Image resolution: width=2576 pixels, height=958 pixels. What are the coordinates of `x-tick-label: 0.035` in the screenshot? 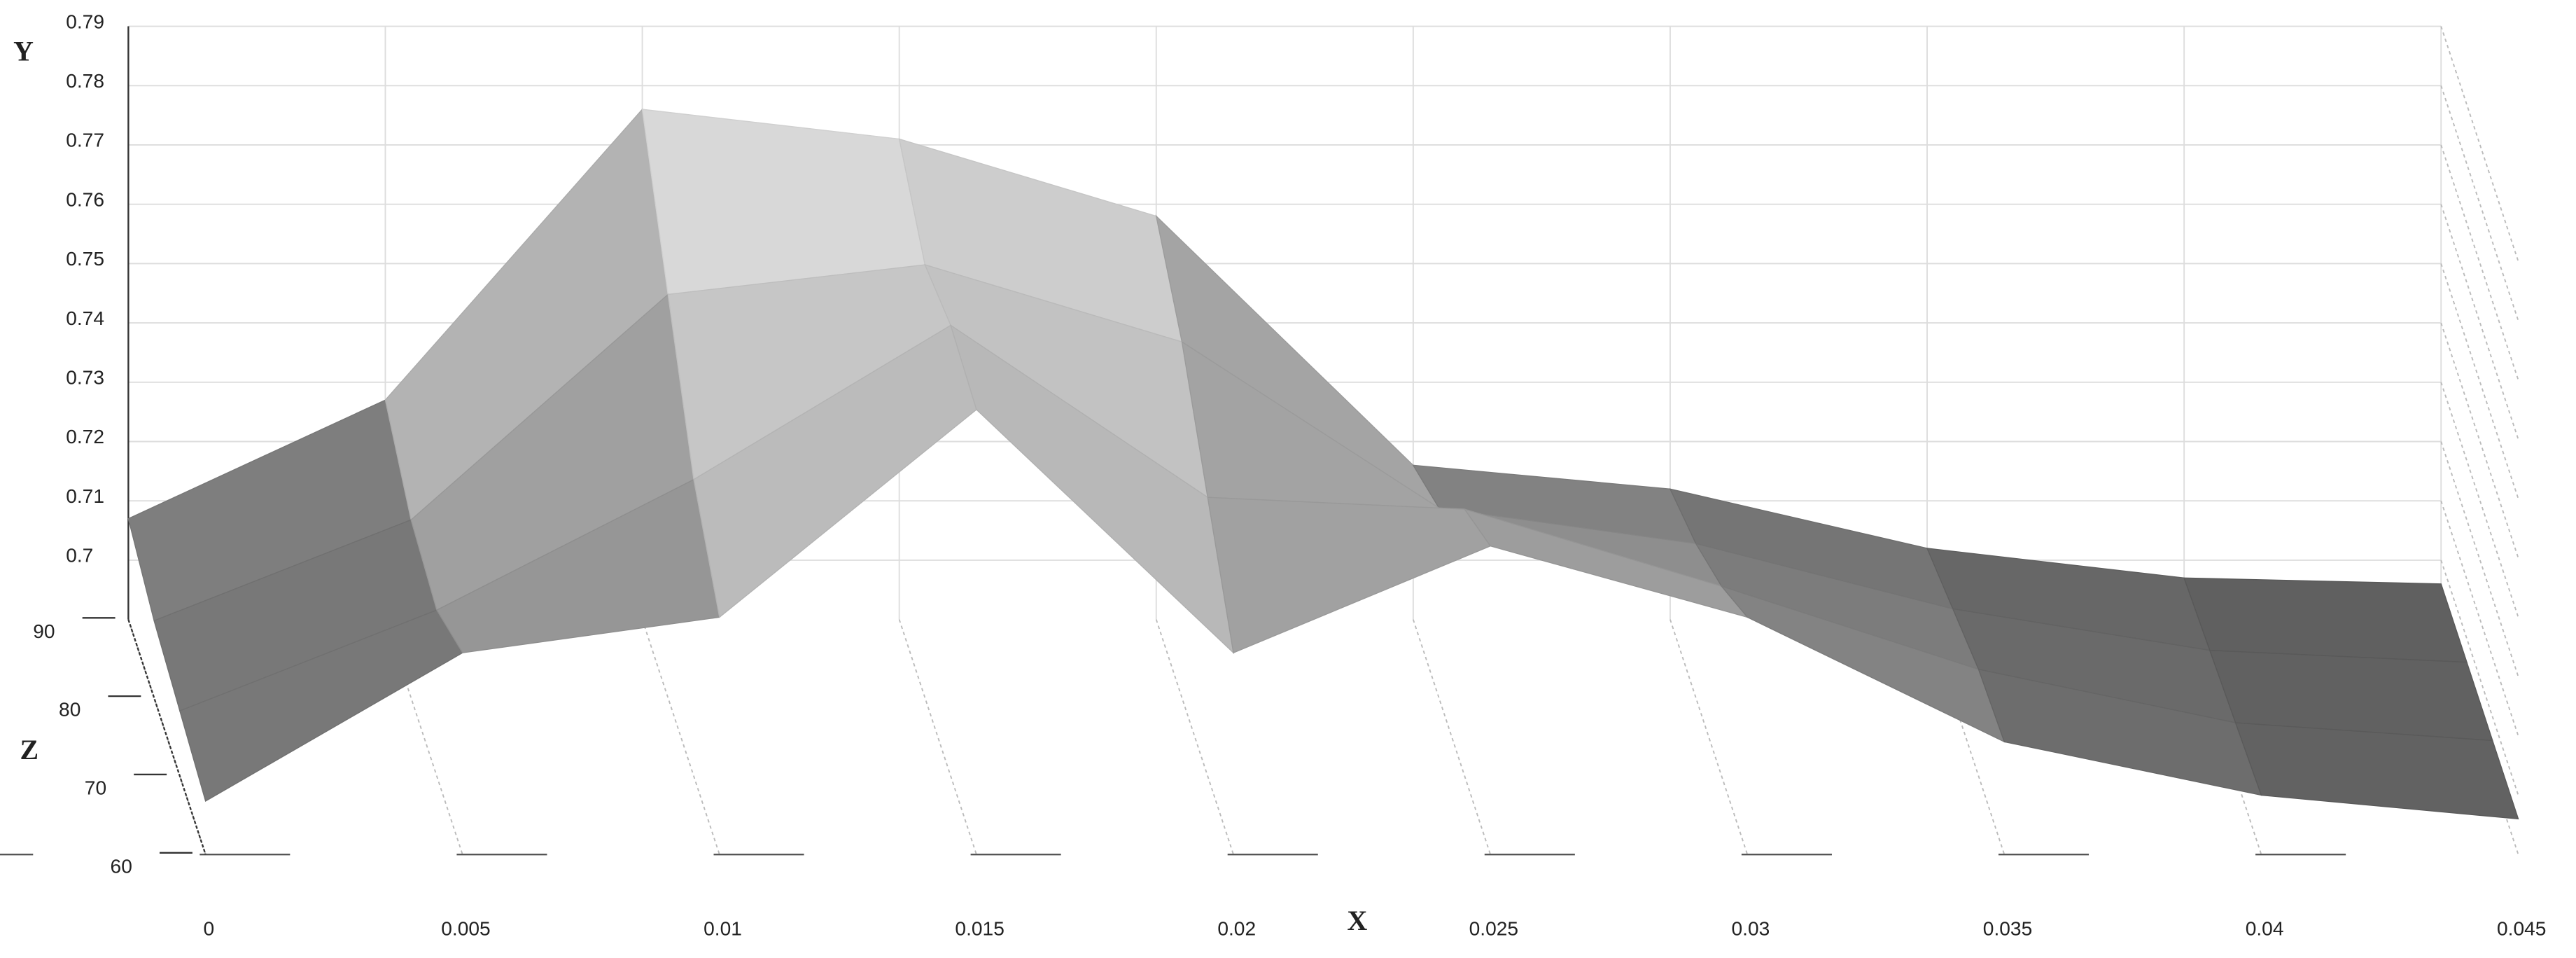 It's located at (2007, 929).